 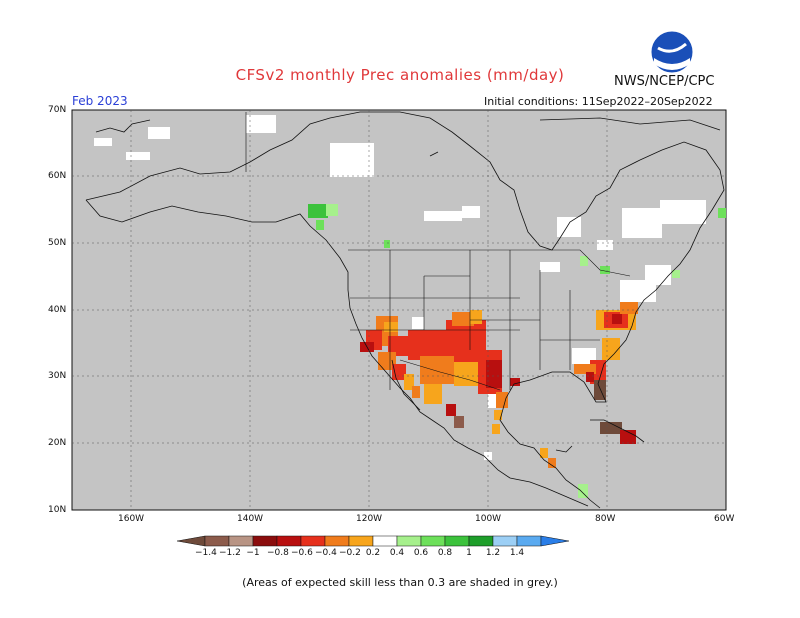 What do you see at coordinates (253, 553) in the screenshot?
I see `colorbar-label: −1` at bounding box center [253, 553].